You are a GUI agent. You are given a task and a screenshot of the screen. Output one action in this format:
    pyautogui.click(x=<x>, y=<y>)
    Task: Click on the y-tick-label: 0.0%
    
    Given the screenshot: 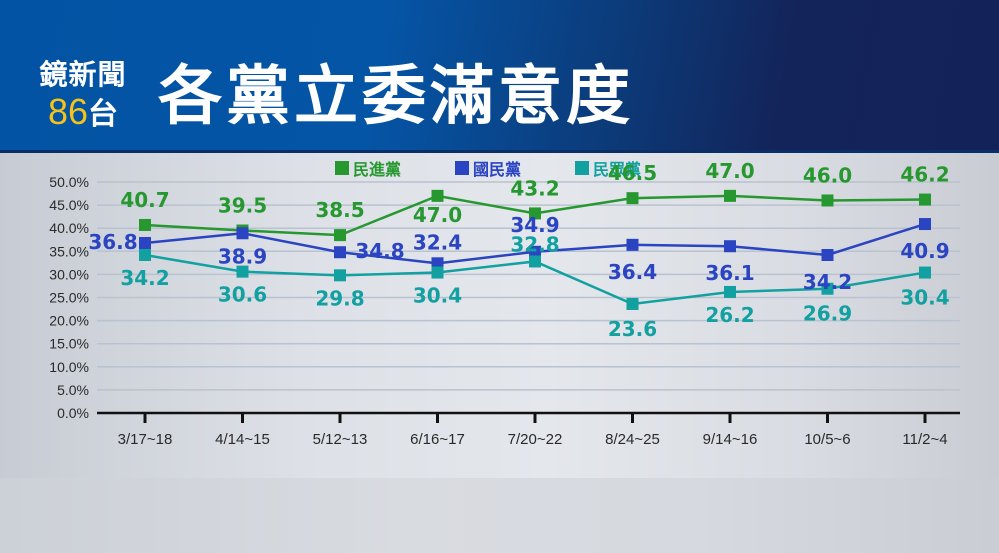 What is the action you would take?
    pyautogui.click(x=73, y=413)
    